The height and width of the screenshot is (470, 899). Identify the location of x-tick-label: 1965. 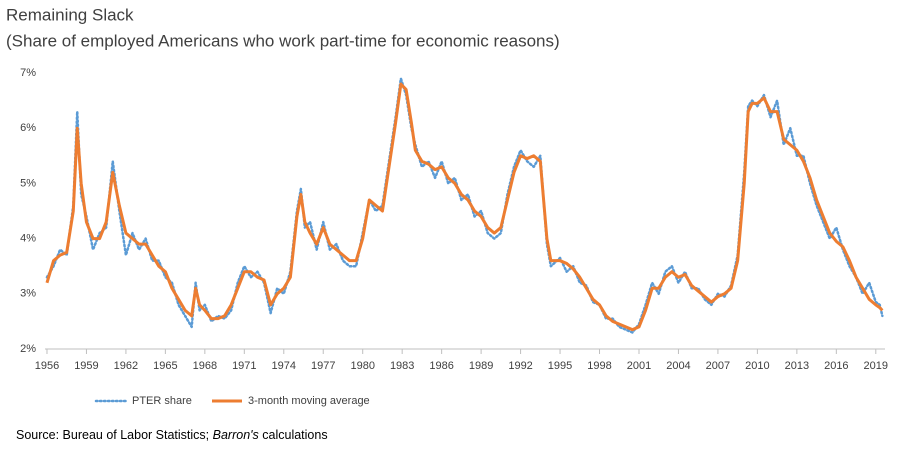
(165, 366).